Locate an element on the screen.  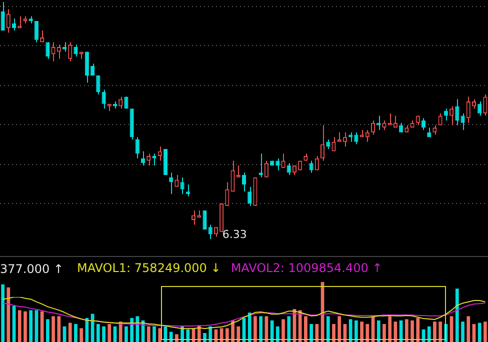
text: MAVOL1: 758249.000 ↓ is located at coordinates (149, 269).